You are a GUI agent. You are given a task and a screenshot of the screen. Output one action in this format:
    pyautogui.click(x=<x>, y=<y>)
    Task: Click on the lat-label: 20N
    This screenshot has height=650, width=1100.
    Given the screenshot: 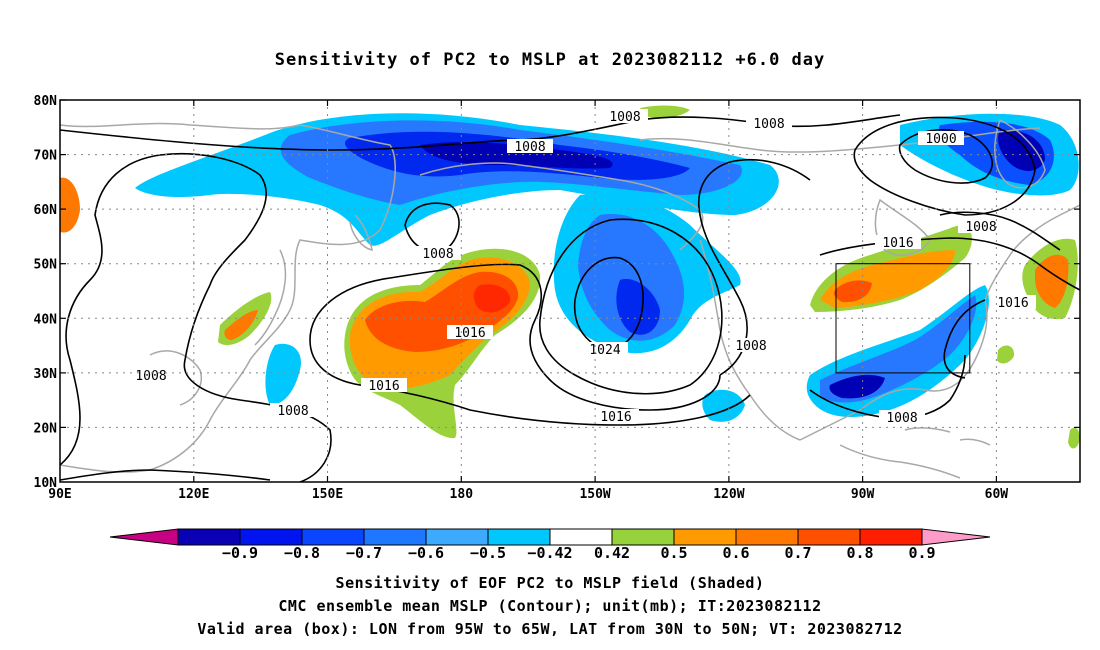 What is the action you would take?
    pyautogui.click(x=46, y=428)
    